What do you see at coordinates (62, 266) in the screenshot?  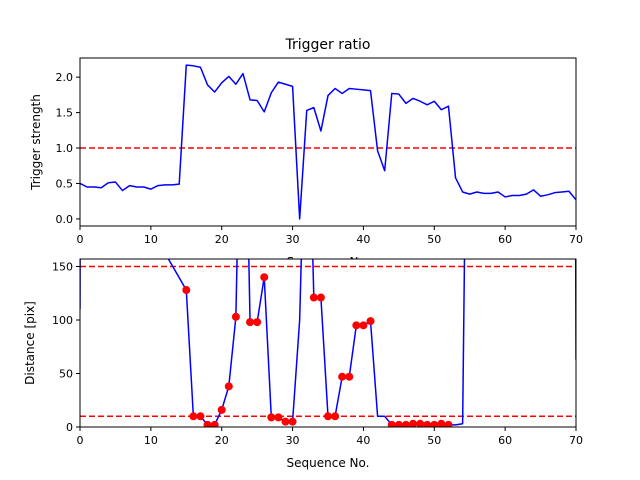 I see `y-tick-label: 150` at bounding box center [62, 266].